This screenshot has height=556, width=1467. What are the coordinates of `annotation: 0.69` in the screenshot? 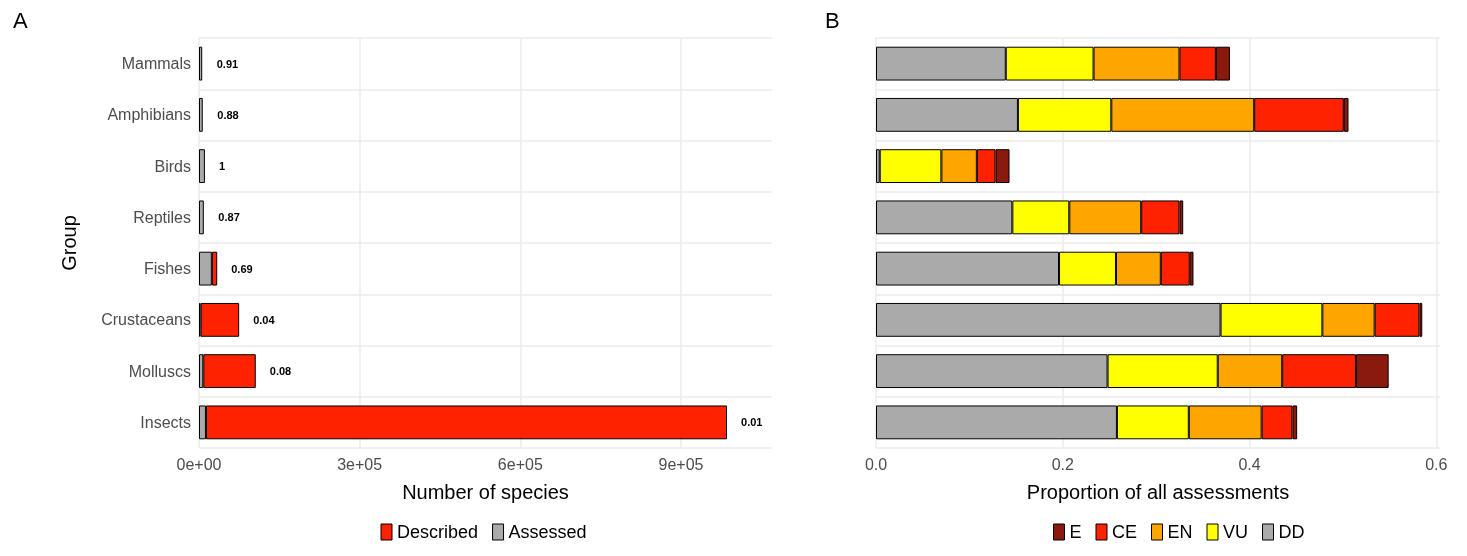 It's located at (242, 268).